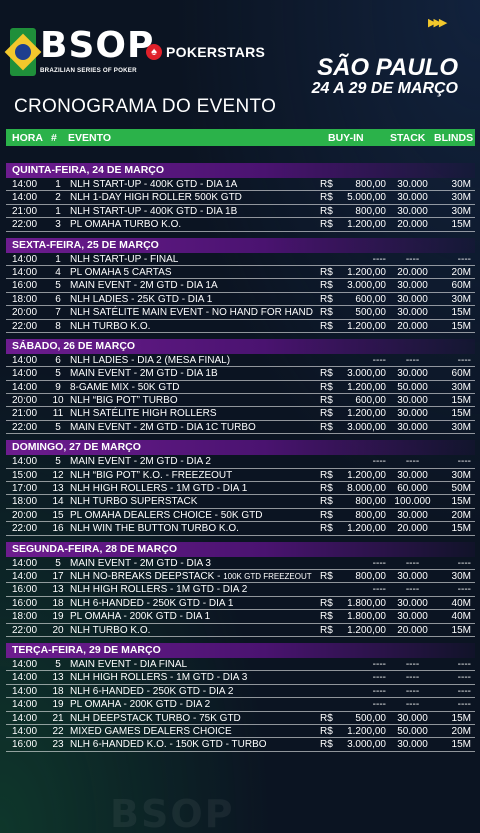 The image size is (480, 833). What do you see at coordinates (159, 489) in the screenshot?
I see `cell-event: NLH HIGH ROLLERS - 1M GTD - DIA 1` at bounding box center [159, 489].